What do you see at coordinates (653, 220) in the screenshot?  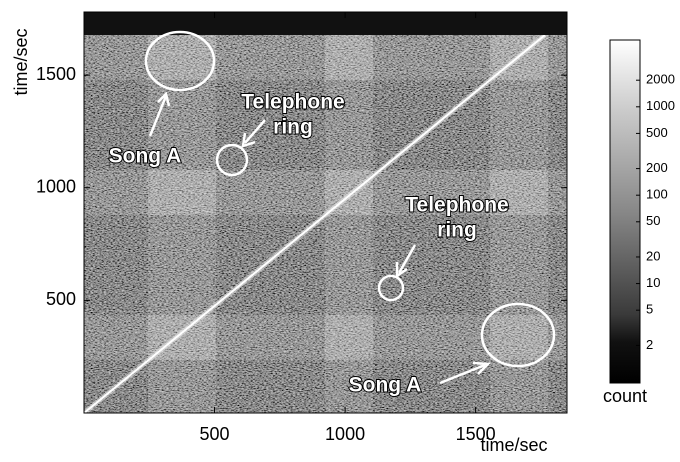 I see `colorbar-tick-label: 50` at bounding box center [653, 220].